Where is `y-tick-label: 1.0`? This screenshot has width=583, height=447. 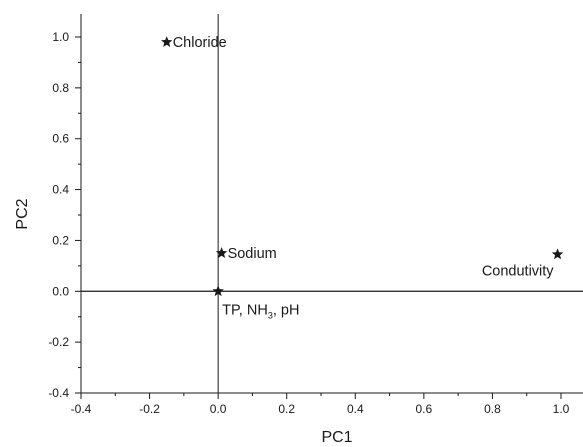
y-tick-label: 1.0 is located at coordinates (60, 37).